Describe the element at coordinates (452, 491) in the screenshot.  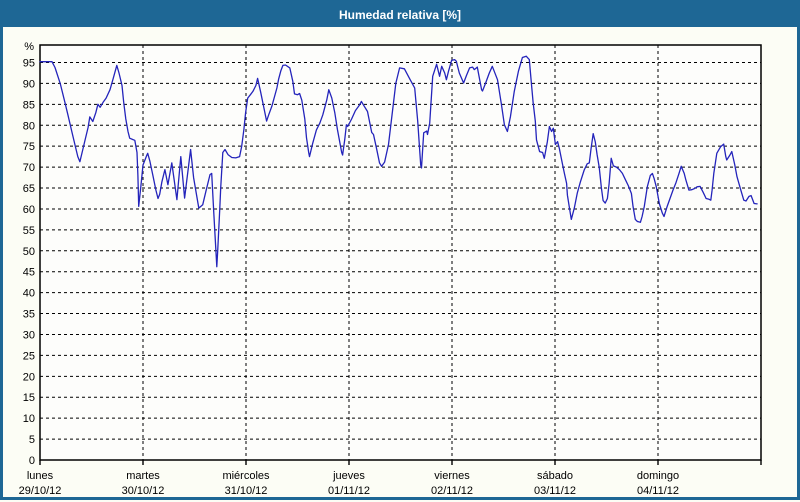
I see `day-date-label: 02/11/12` at that location.